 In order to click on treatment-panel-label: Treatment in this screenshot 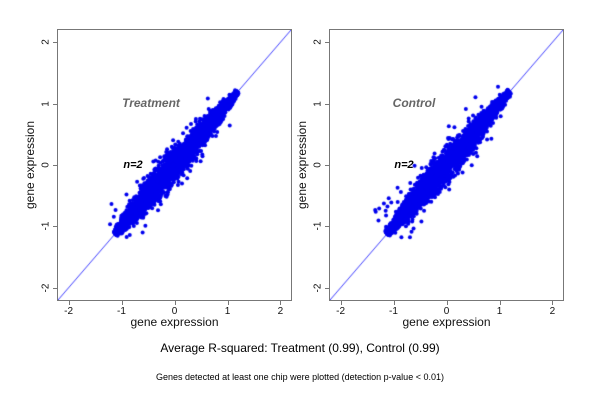, I will do `click(151, 103)`.